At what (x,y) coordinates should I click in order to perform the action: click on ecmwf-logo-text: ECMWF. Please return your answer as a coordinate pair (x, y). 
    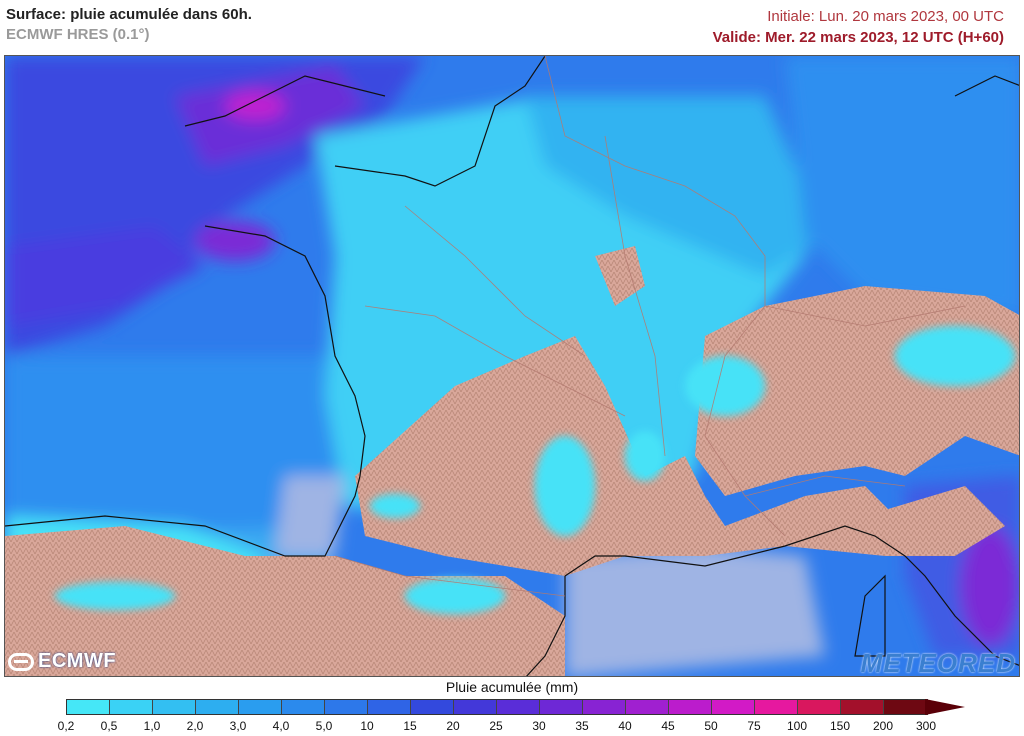
    Looking at the image, I should click on (77, 661).